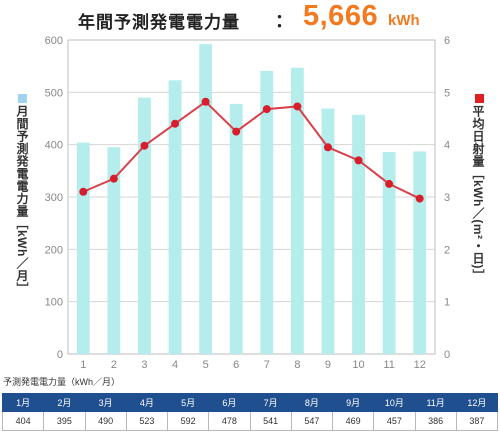  I want to click on x-tick-label: 1, so click(83, 364).